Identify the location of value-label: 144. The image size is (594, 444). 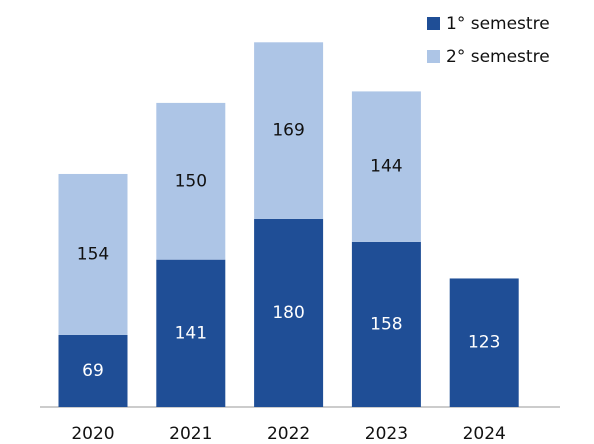
(386, 167).